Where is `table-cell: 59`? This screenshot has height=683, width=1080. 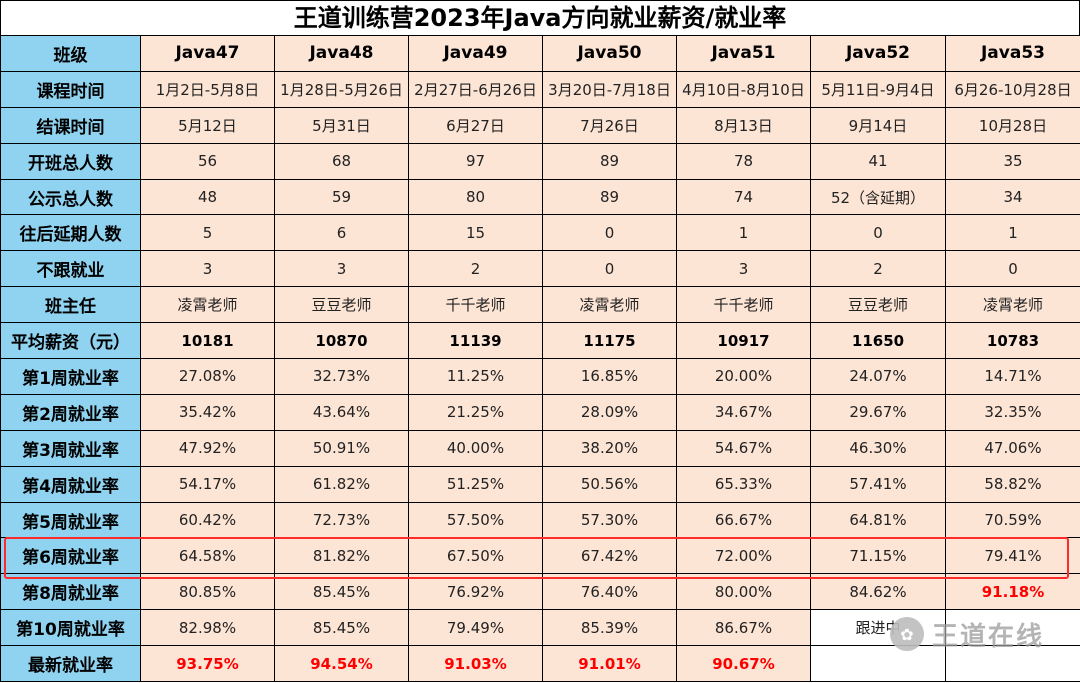 table-cell: 59 is located at coordinates (341, 197).